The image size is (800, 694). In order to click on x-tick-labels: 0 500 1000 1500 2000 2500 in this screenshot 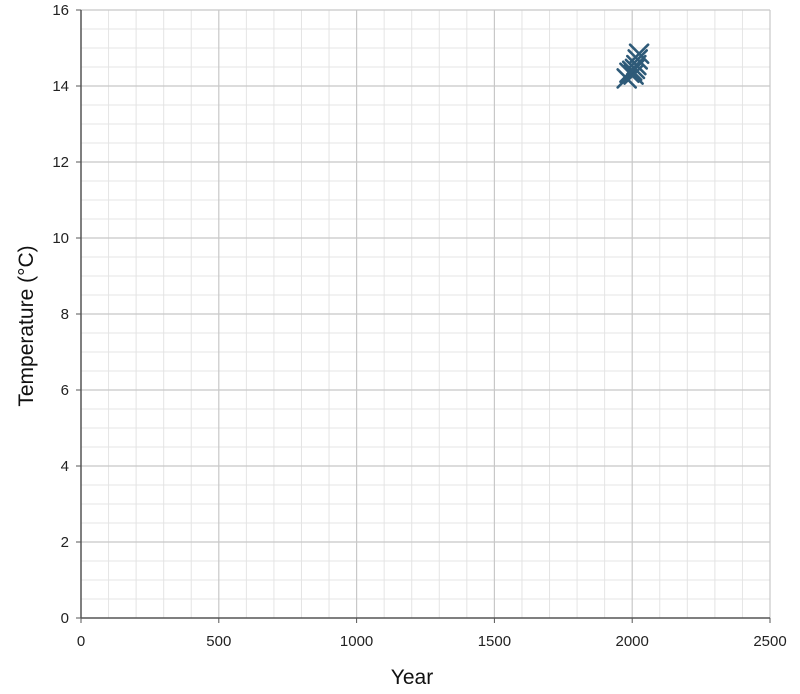, I will do `click(432, 641)`.